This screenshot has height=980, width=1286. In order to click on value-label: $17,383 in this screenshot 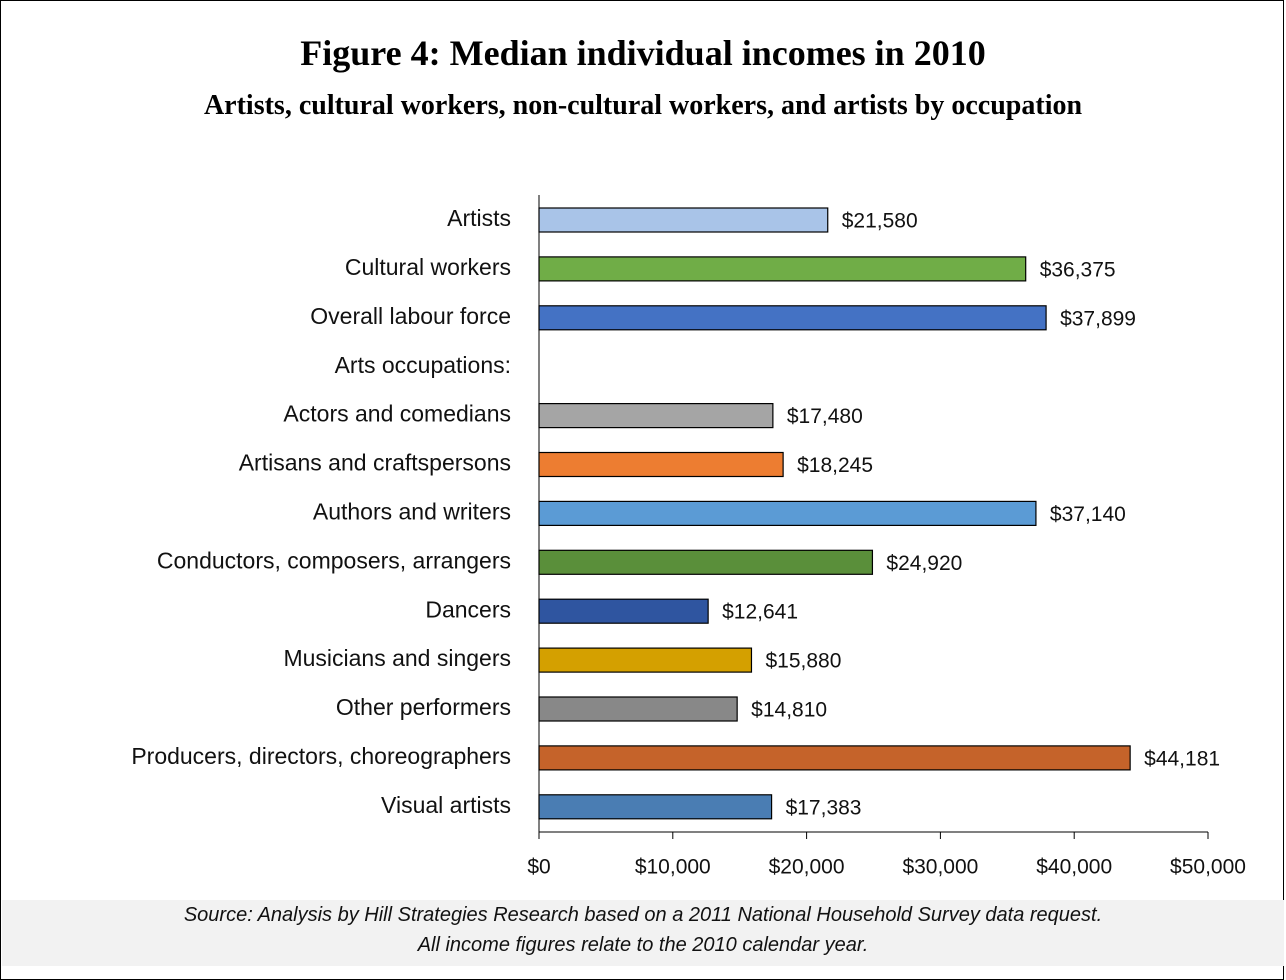, I will do `click(824, 807)`.